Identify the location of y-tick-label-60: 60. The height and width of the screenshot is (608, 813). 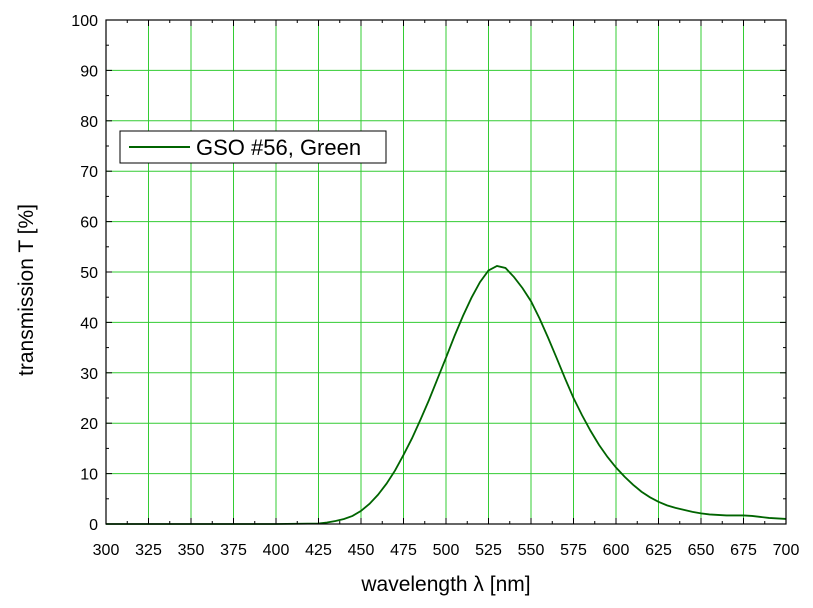
(89, 223).